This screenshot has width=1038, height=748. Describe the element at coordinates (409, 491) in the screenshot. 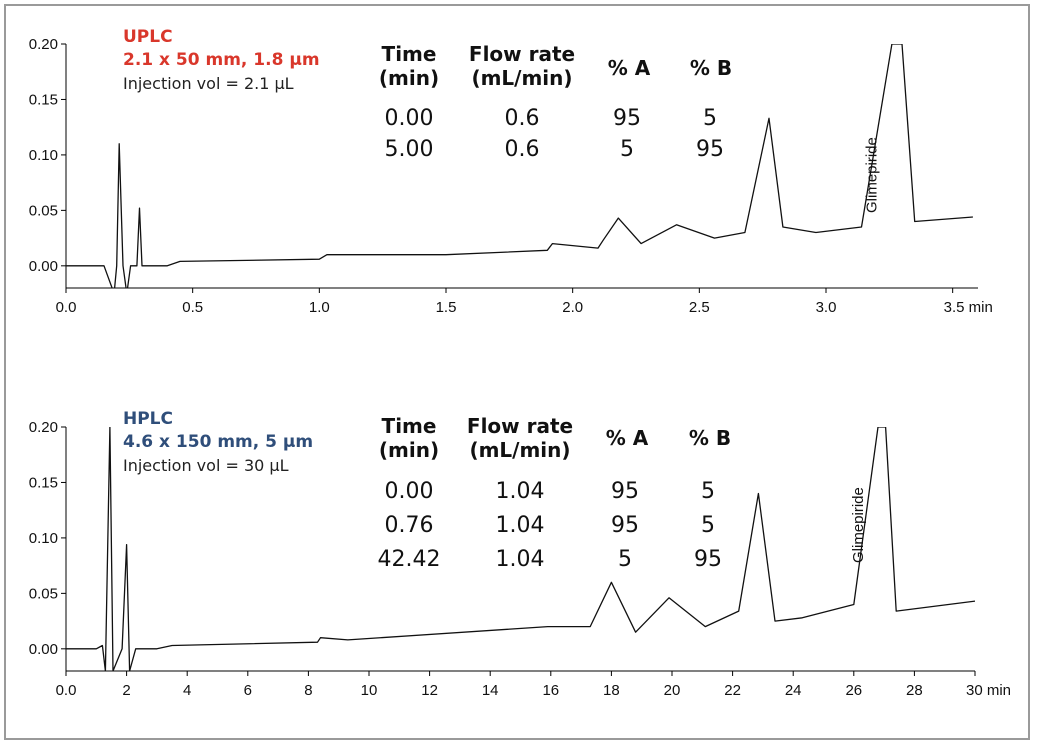

I see `hplc-row1-time: 0.00` at that location.